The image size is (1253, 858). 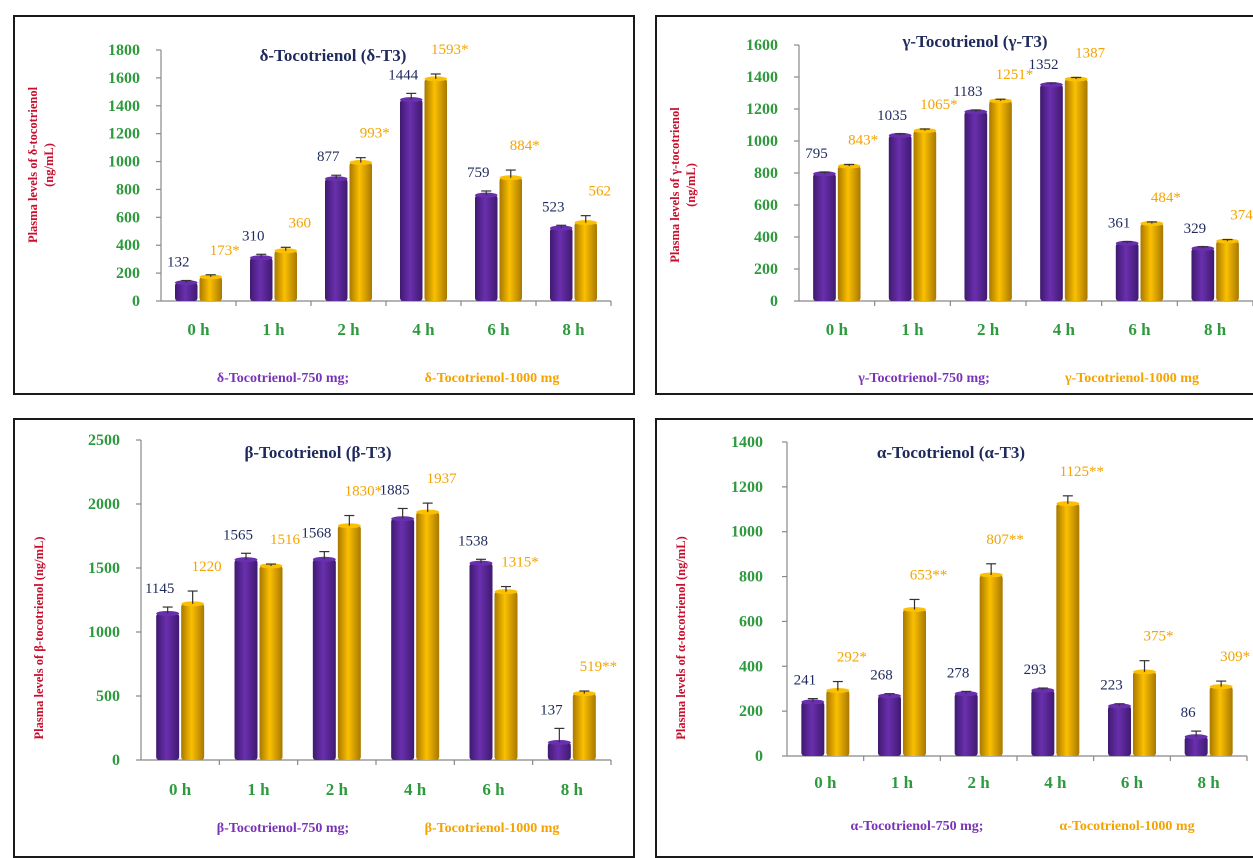 I want to click on beta-x-tick-label-0h: 0 h, so click(x=180, y=789).